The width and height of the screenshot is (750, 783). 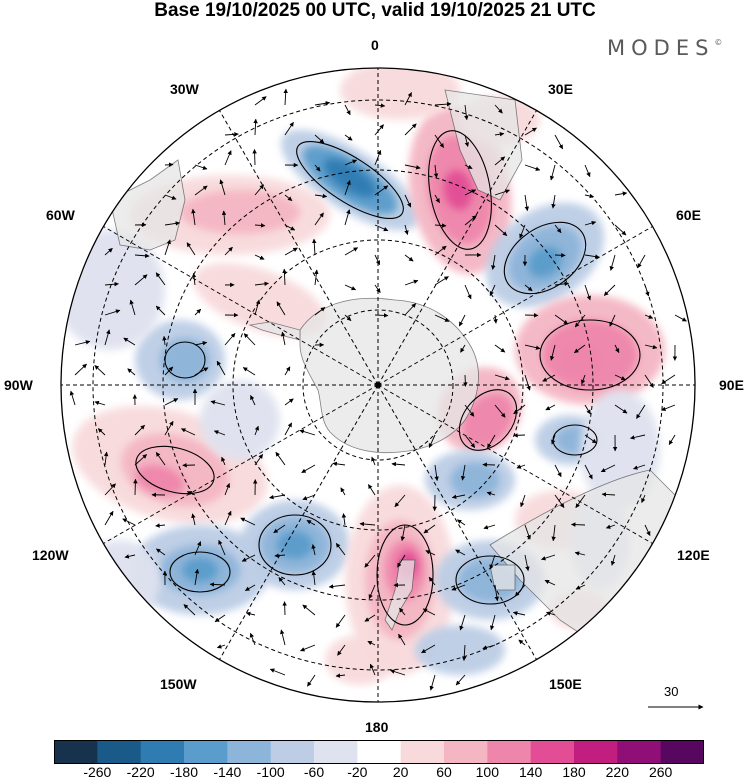 I want to click on colorbar-tick-label: -260, so click(x=97, y=772).